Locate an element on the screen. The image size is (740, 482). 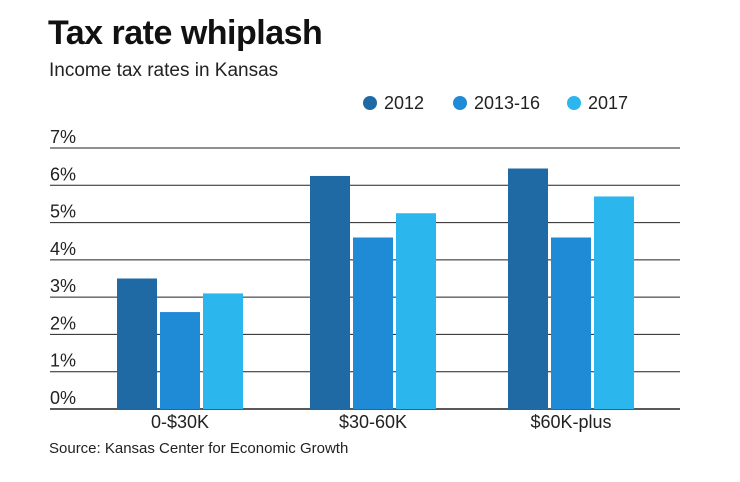
y-tick-label: 7% is located at coordinates (63, 137).